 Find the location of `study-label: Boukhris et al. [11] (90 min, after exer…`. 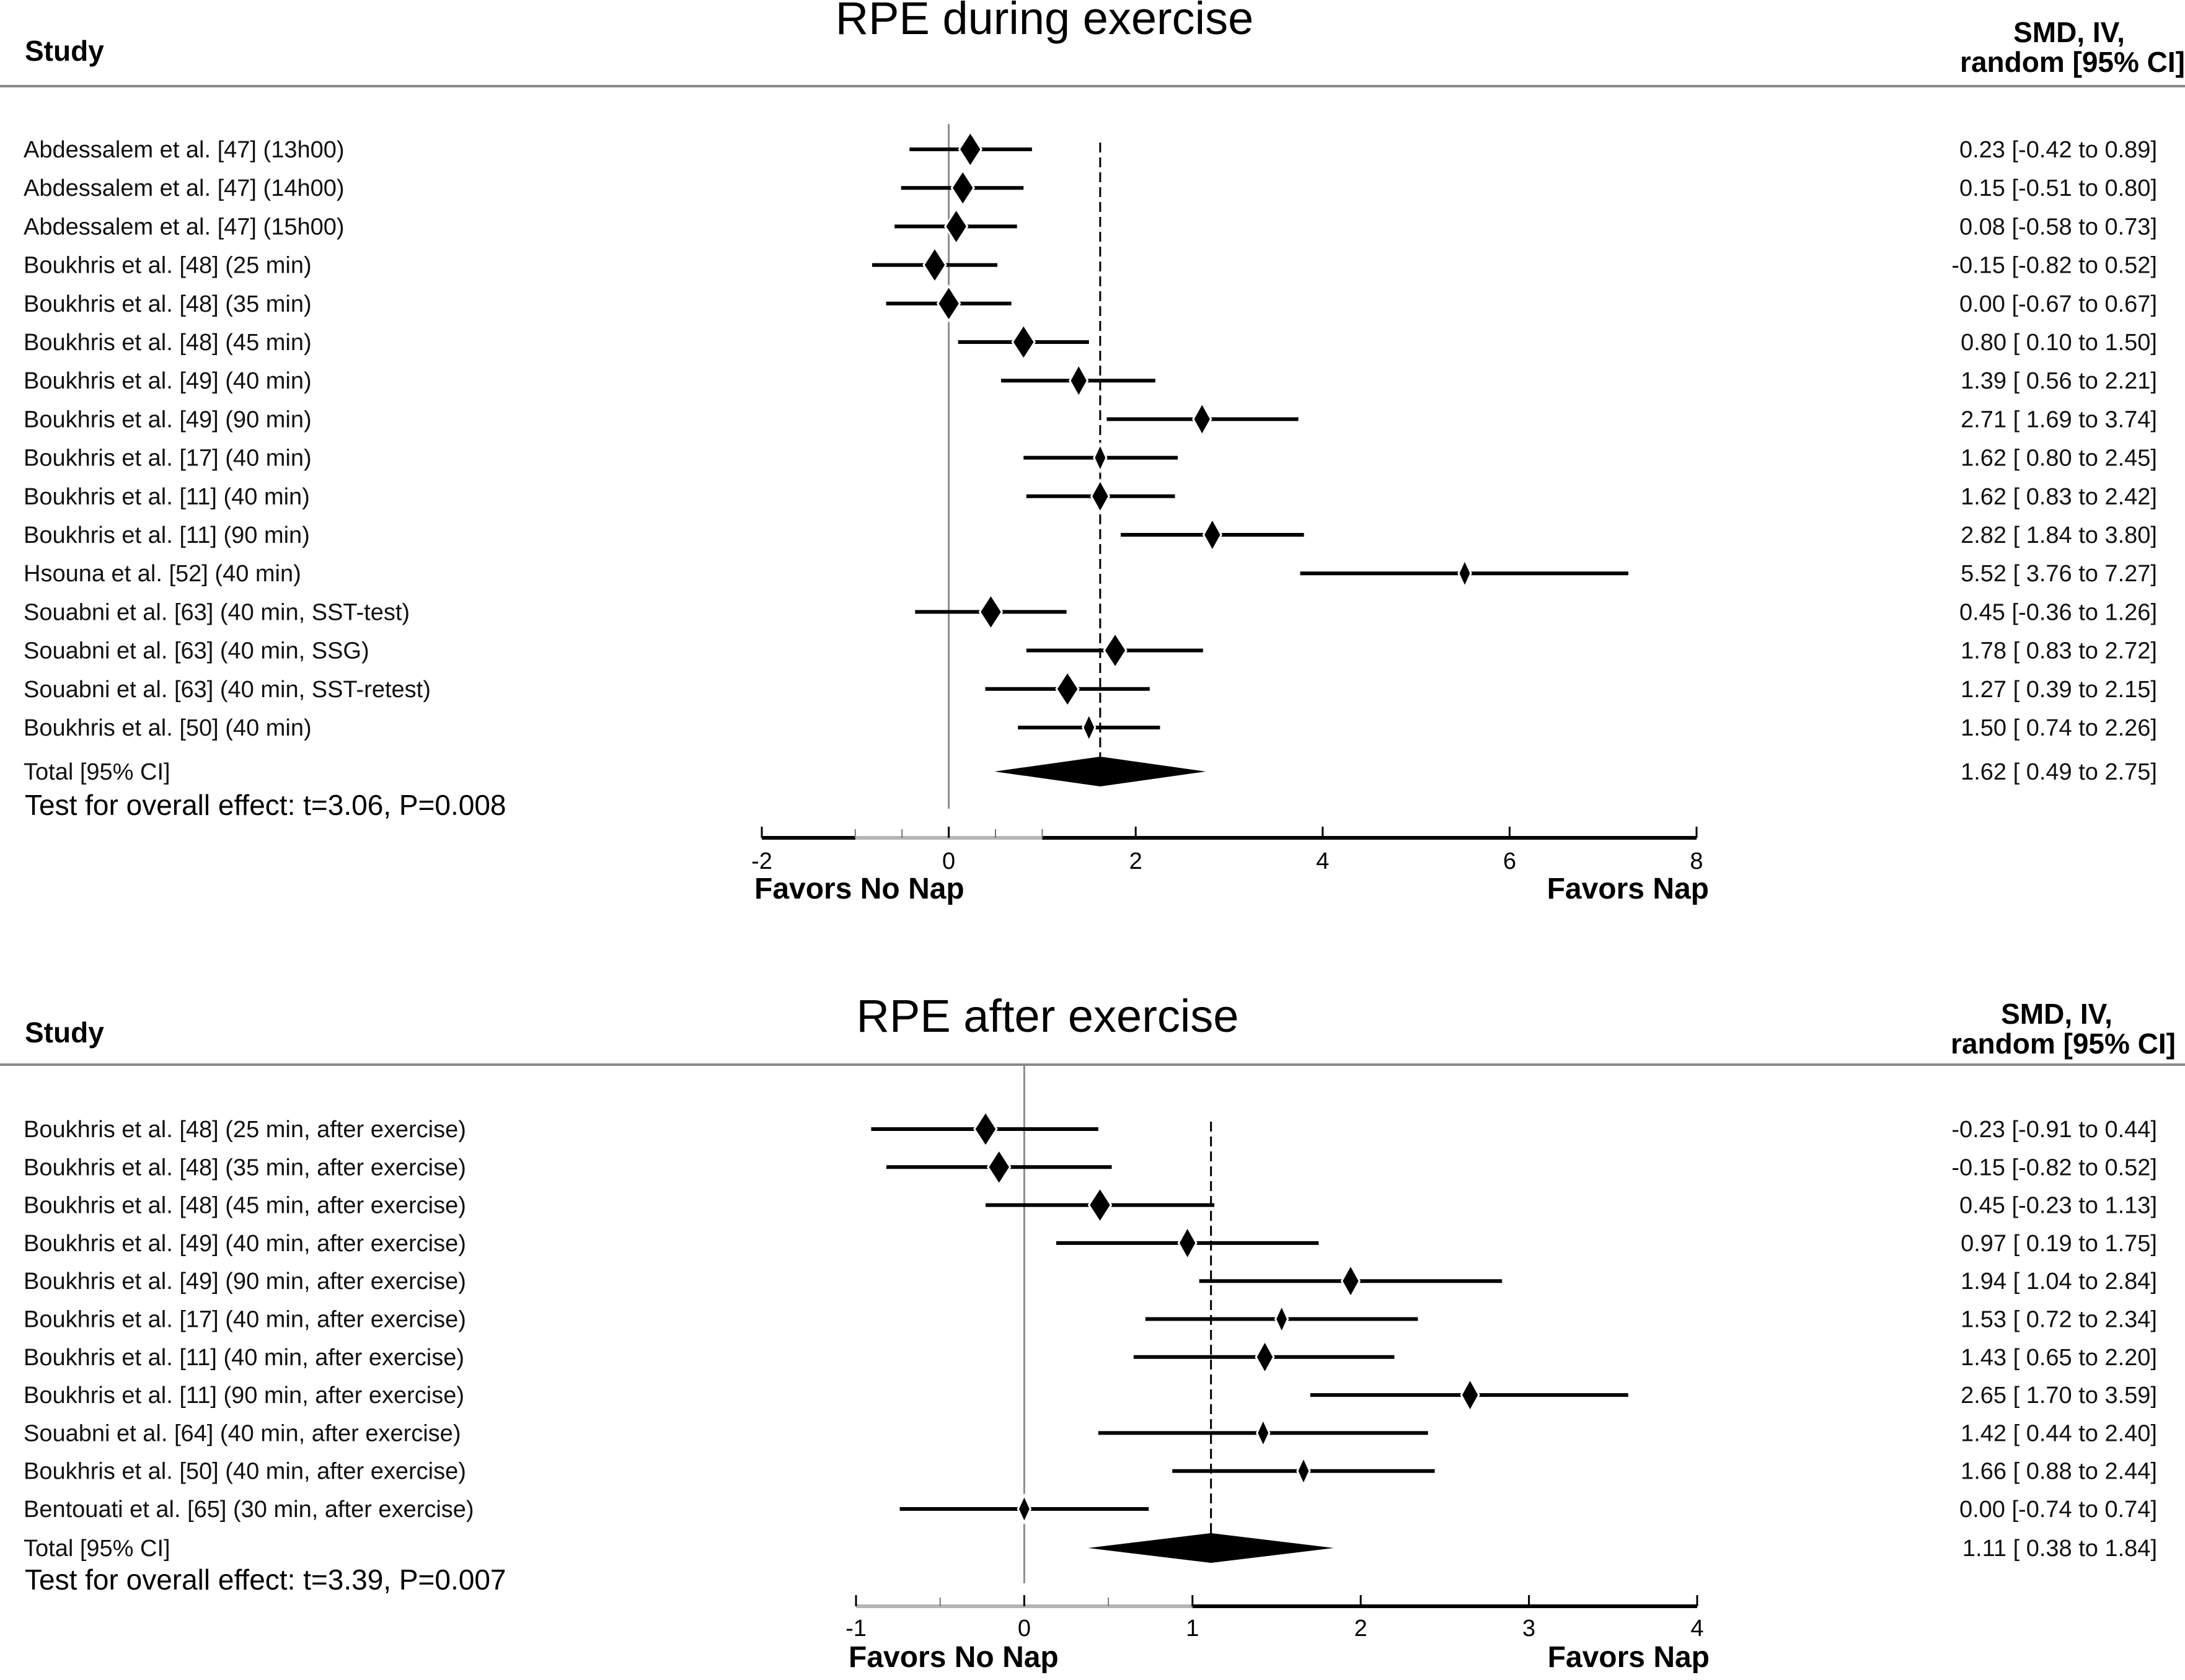

study-label: Boukhris et al. [11] (90 min, after exer… is located at coordinates (244, 1396).